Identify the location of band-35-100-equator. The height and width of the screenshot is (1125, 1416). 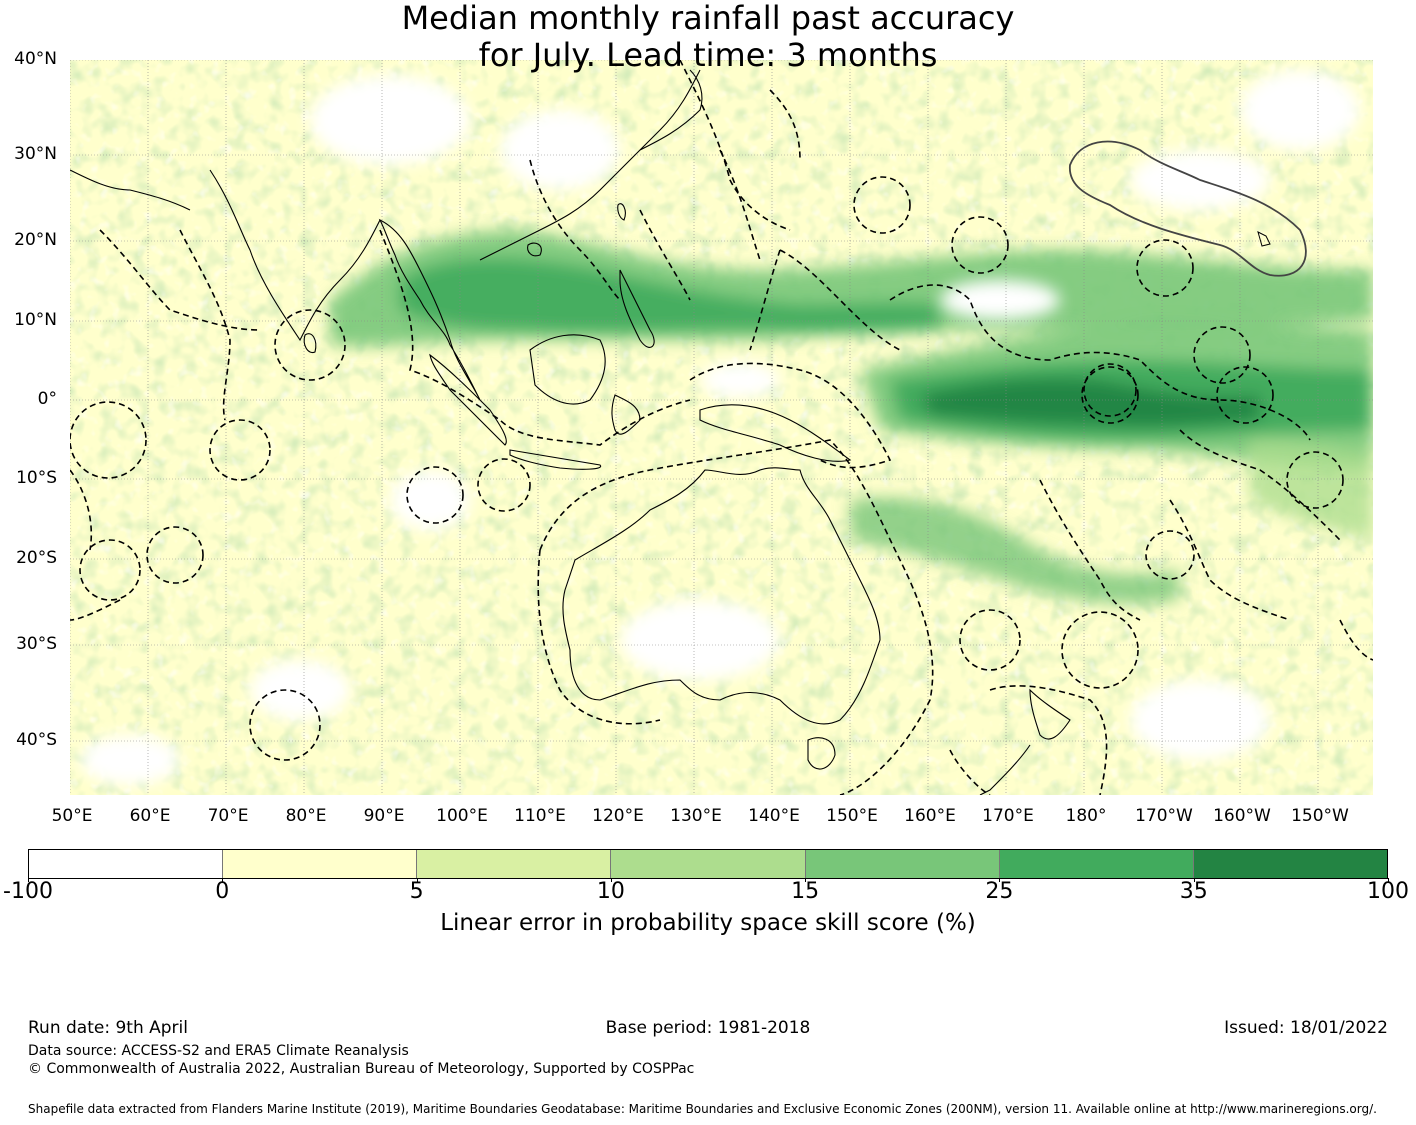
(1090, 403).